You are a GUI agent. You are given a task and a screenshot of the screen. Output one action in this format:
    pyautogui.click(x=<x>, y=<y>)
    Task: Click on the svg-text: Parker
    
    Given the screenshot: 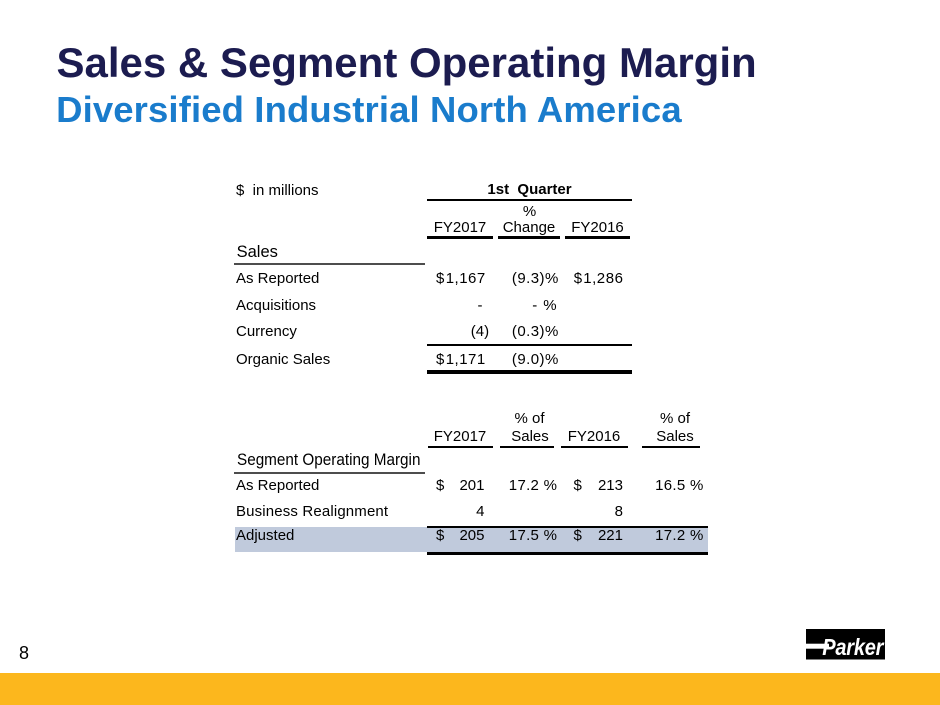 What is the action you would take?
    pyautogui.click(x=853, y=646)
    